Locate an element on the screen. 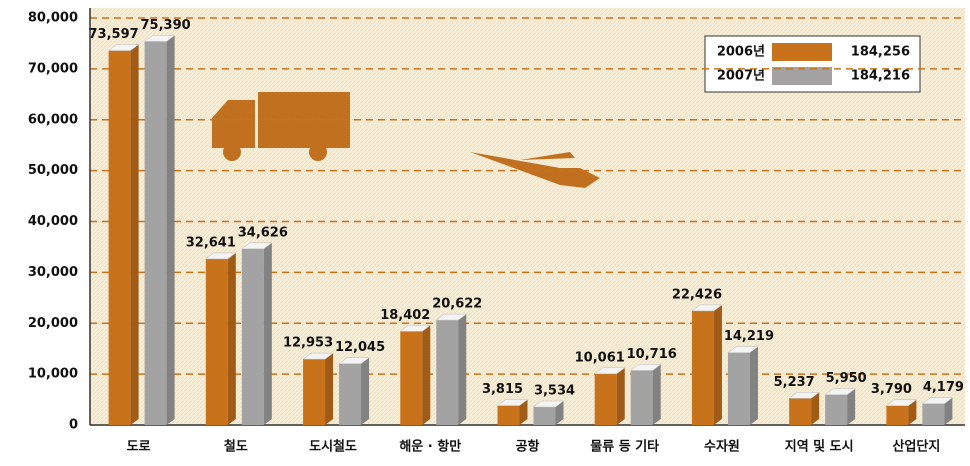  x-tick-label: 도로 is located at coordinates (139, 447).